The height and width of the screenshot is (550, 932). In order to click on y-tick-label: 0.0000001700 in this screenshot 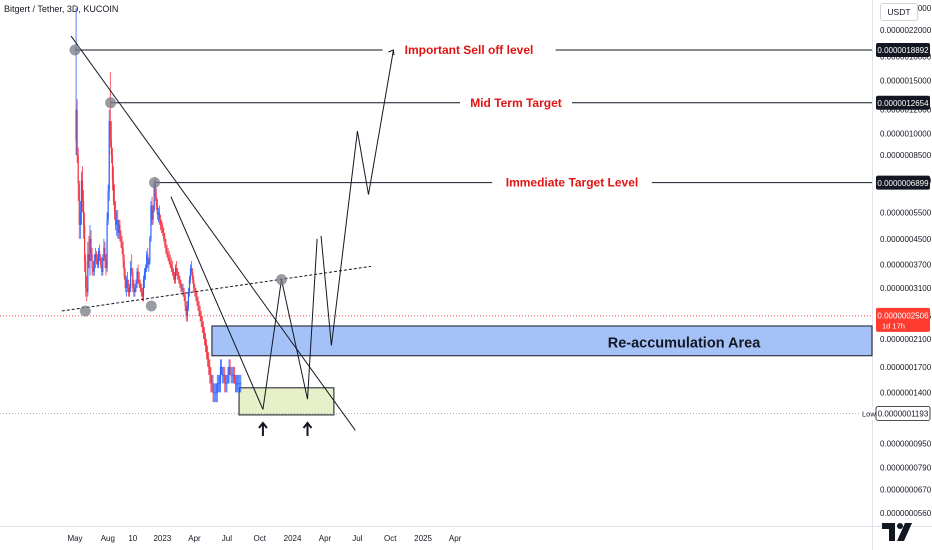, I will do `click(906, 367)`.